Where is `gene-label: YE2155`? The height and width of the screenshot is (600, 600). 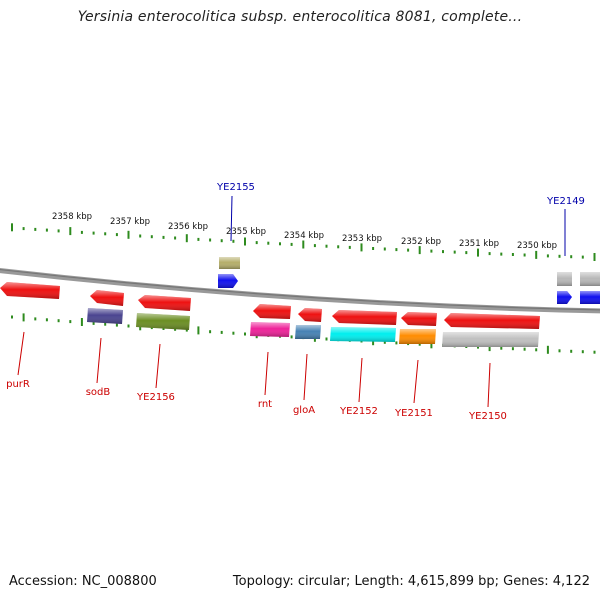
gene-label: YE2155 is located at coordinates (235, 187).